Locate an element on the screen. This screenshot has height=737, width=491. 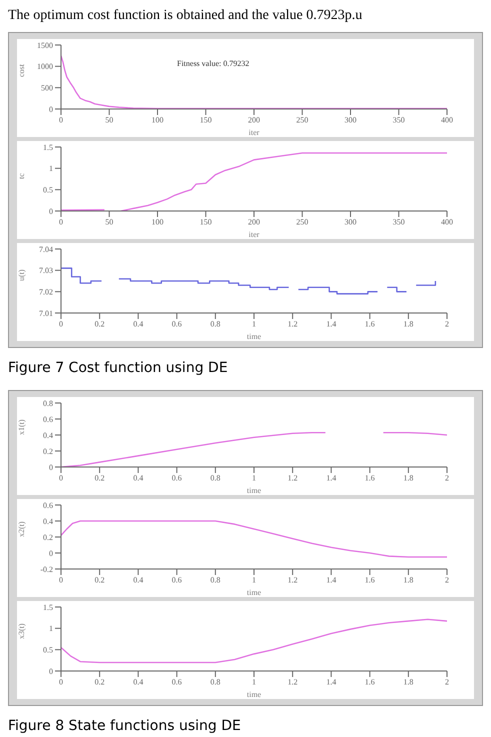
y-tick-label: 500 is located at coordinates (47, 88).